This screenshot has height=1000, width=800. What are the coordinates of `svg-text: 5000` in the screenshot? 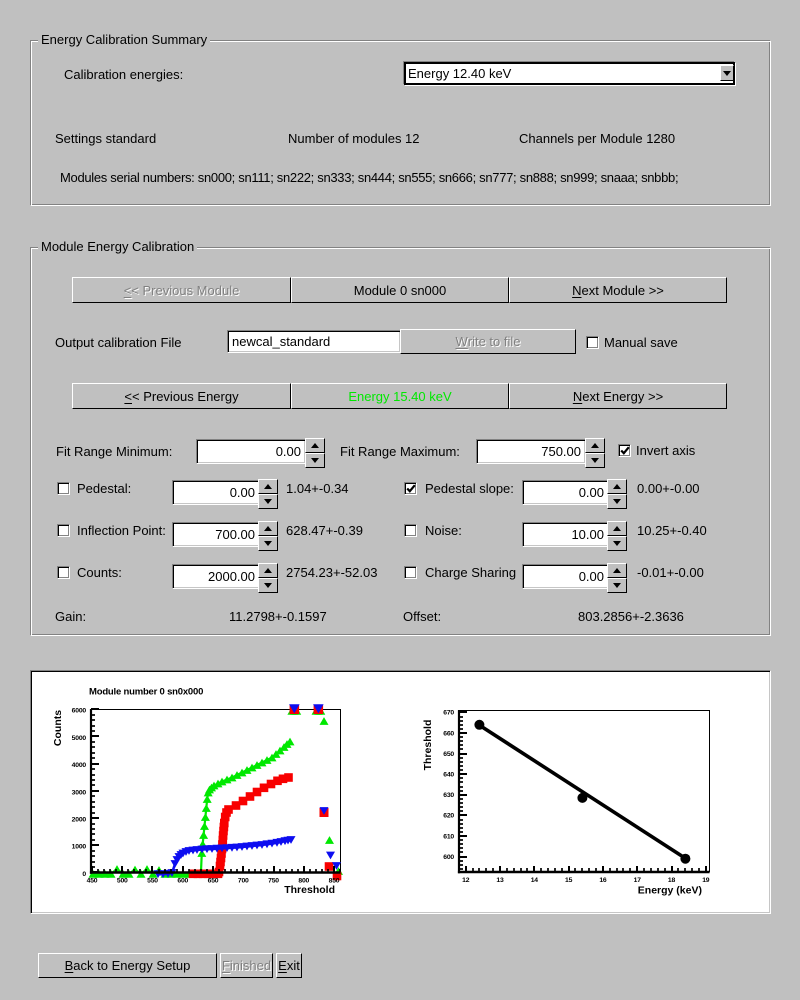 It's located at (79, 738).